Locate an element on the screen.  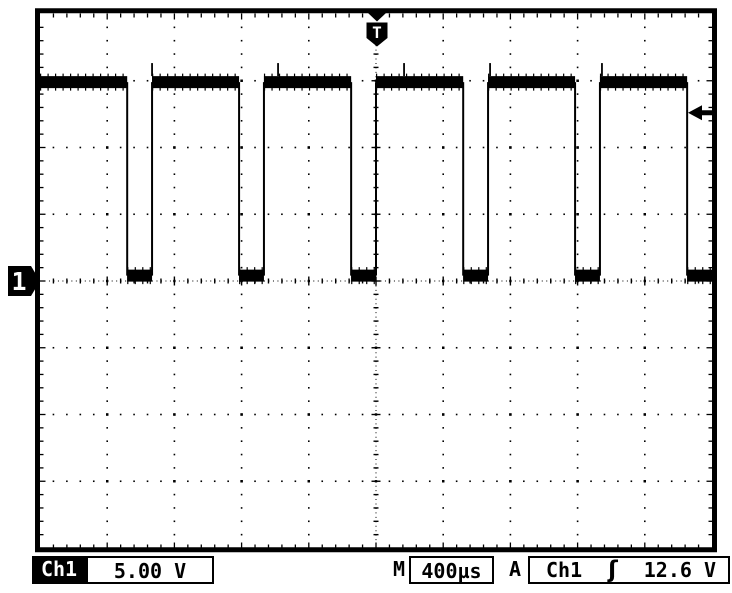
ch1-vertical-scale-readout: 5.00 V is located at coordinates (150, 570).